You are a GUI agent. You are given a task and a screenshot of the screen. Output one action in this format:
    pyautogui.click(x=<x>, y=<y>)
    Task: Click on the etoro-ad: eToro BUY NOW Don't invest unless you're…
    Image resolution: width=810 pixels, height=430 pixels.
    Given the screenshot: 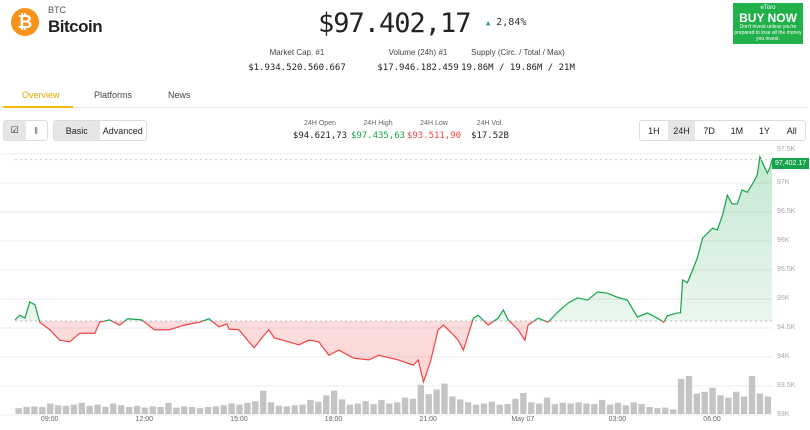 What is the action you would take?
    pyautogui.click(x=768, y=23)
    